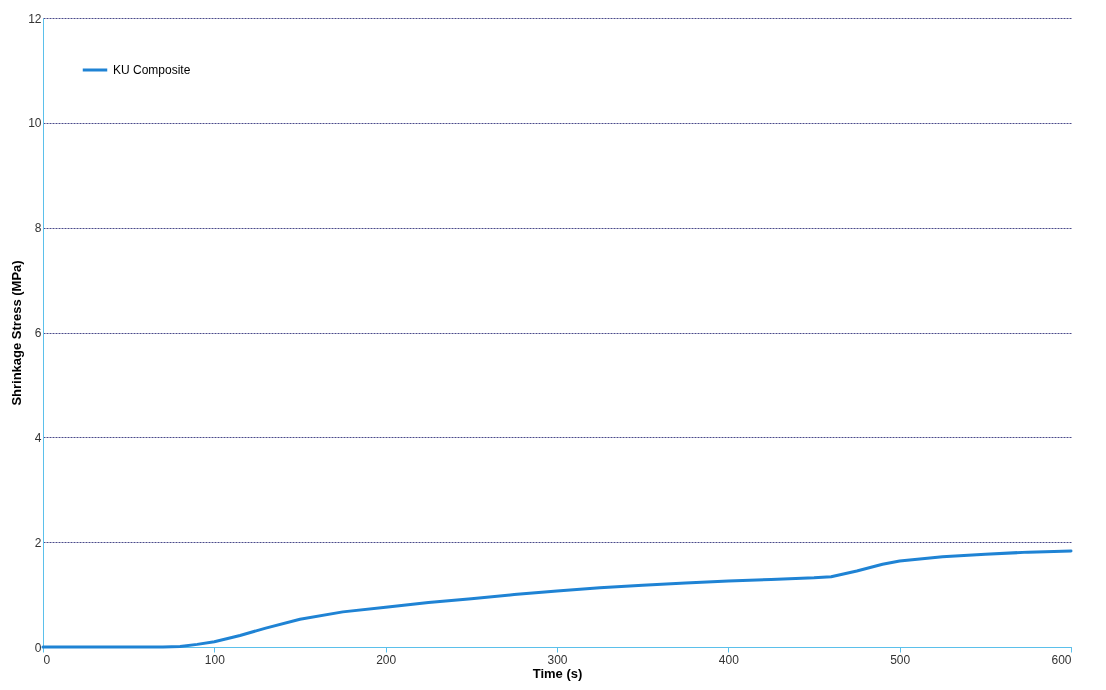 The image size is (1106, 690). What do you see at coordinates (557, 659) in the screenshot?
I see `x-tick-label: 300` at bounding box center [557, 659].